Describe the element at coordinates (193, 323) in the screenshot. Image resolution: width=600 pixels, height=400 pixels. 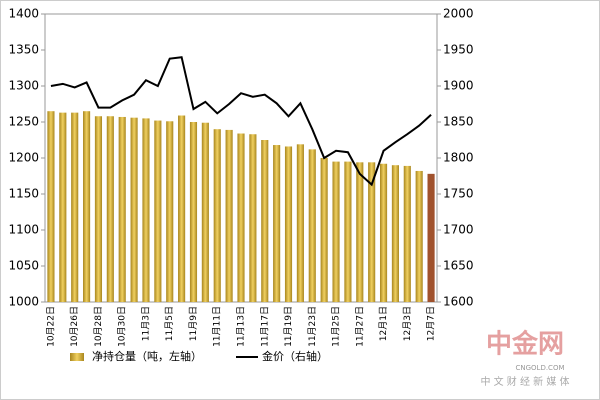
I see `x-tick-label: 11月9日` at that location.